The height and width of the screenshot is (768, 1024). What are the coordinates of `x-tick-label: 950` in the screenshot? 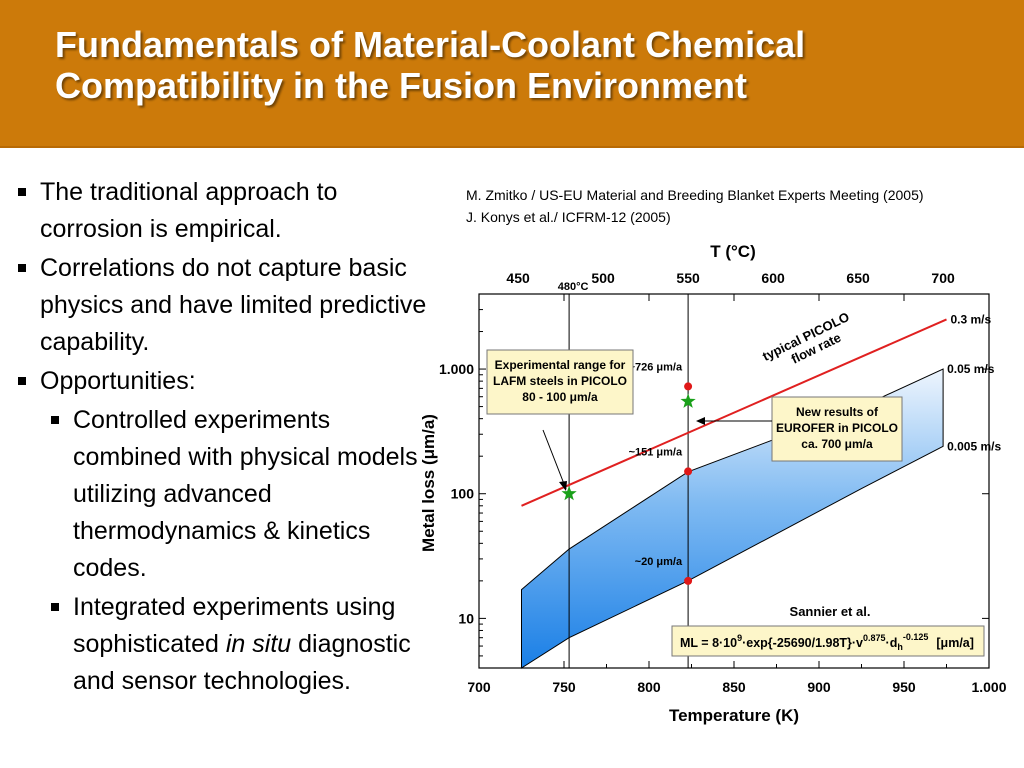 It's located at (904, 687).